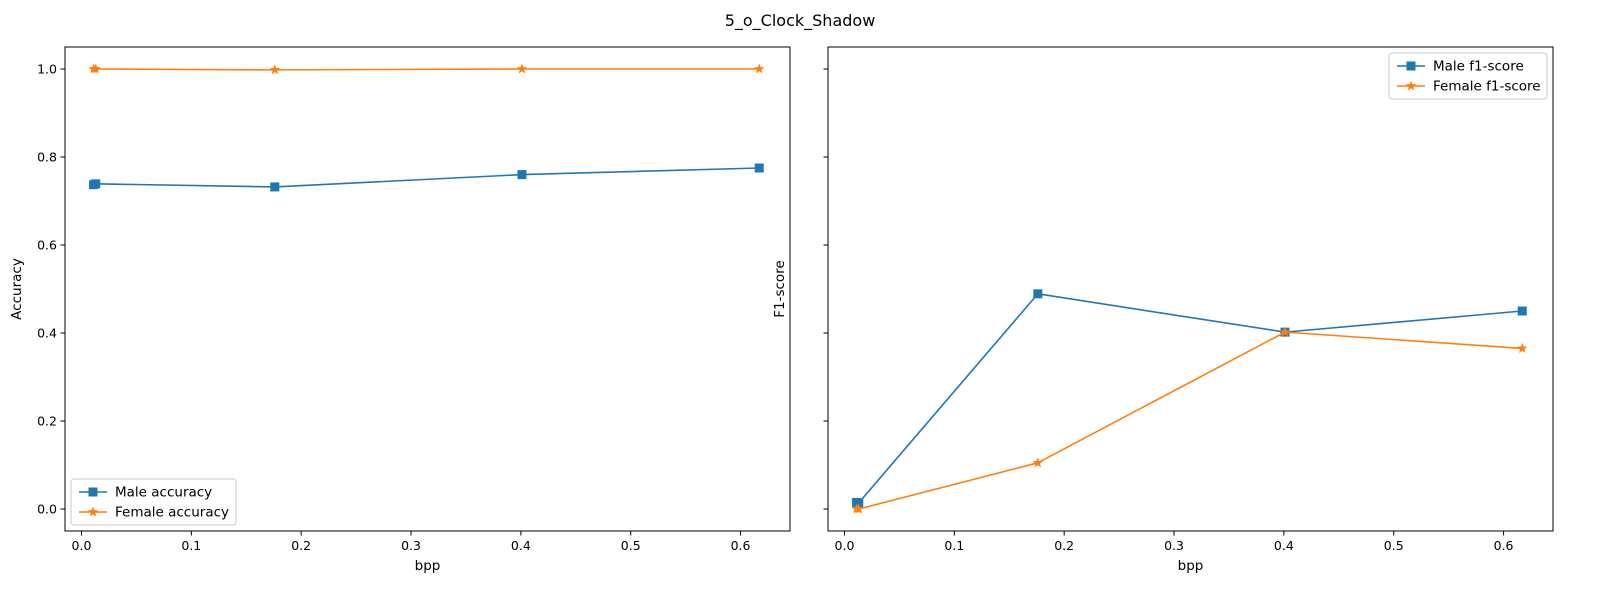 The width and height of the screenshot is (1600, 600). I want to click on legend: Male accuracy Female accuracy, so click(153, 502).